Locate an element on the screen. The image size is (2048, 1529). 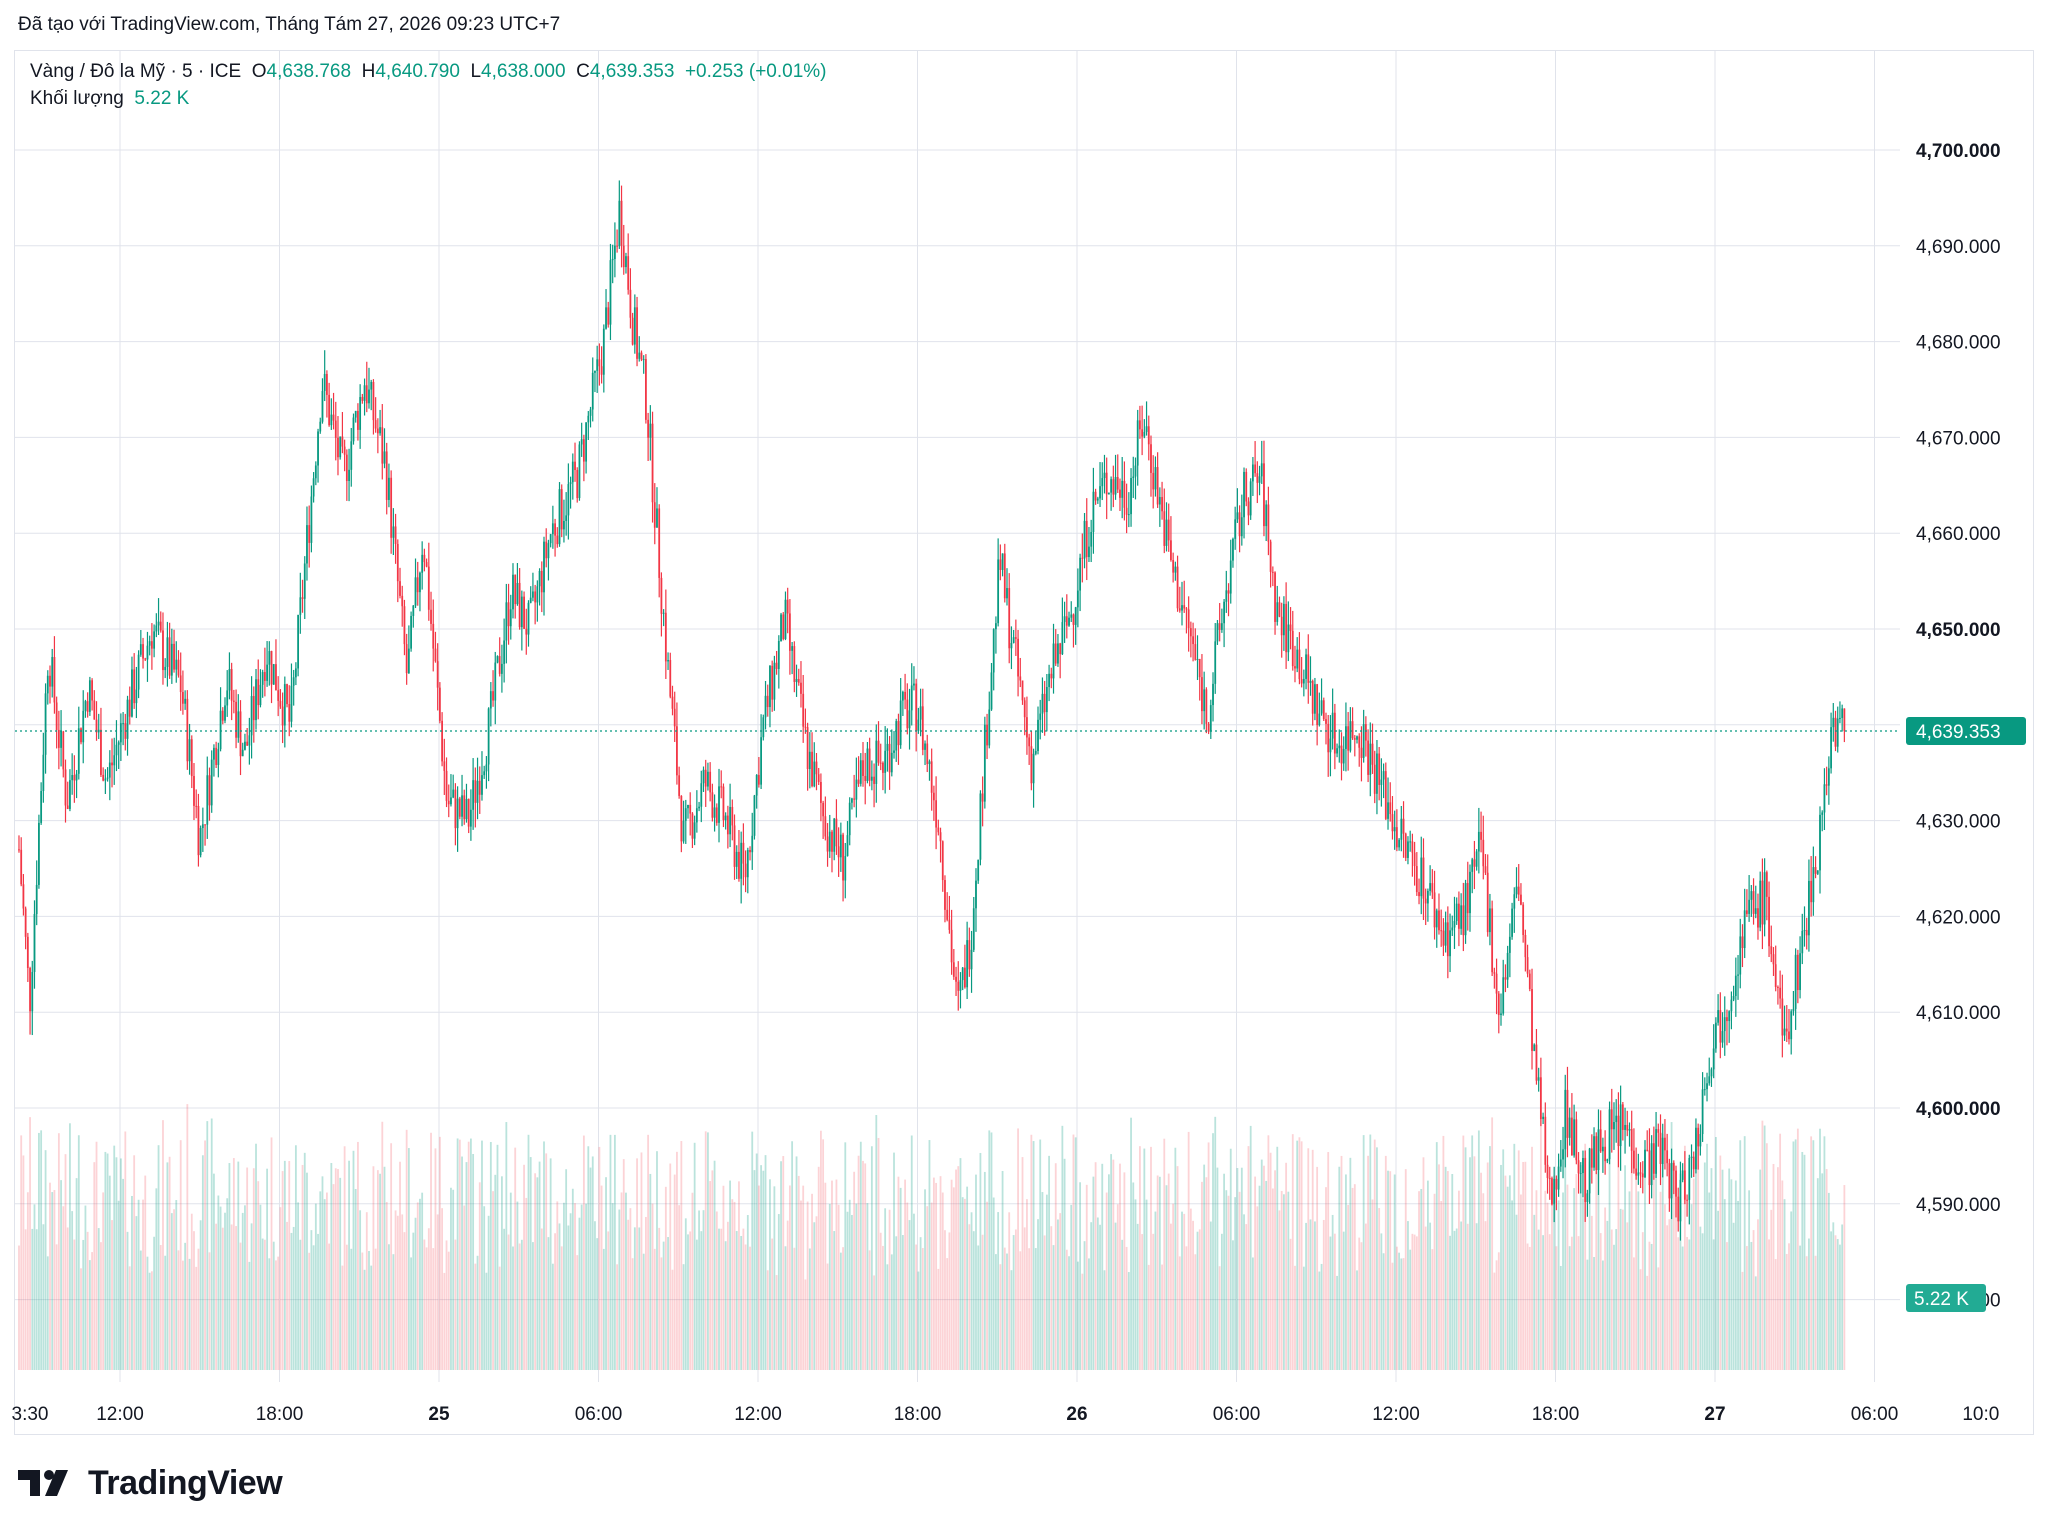
tradingview-logo: TradingView is located at coordinates (150, 1483).